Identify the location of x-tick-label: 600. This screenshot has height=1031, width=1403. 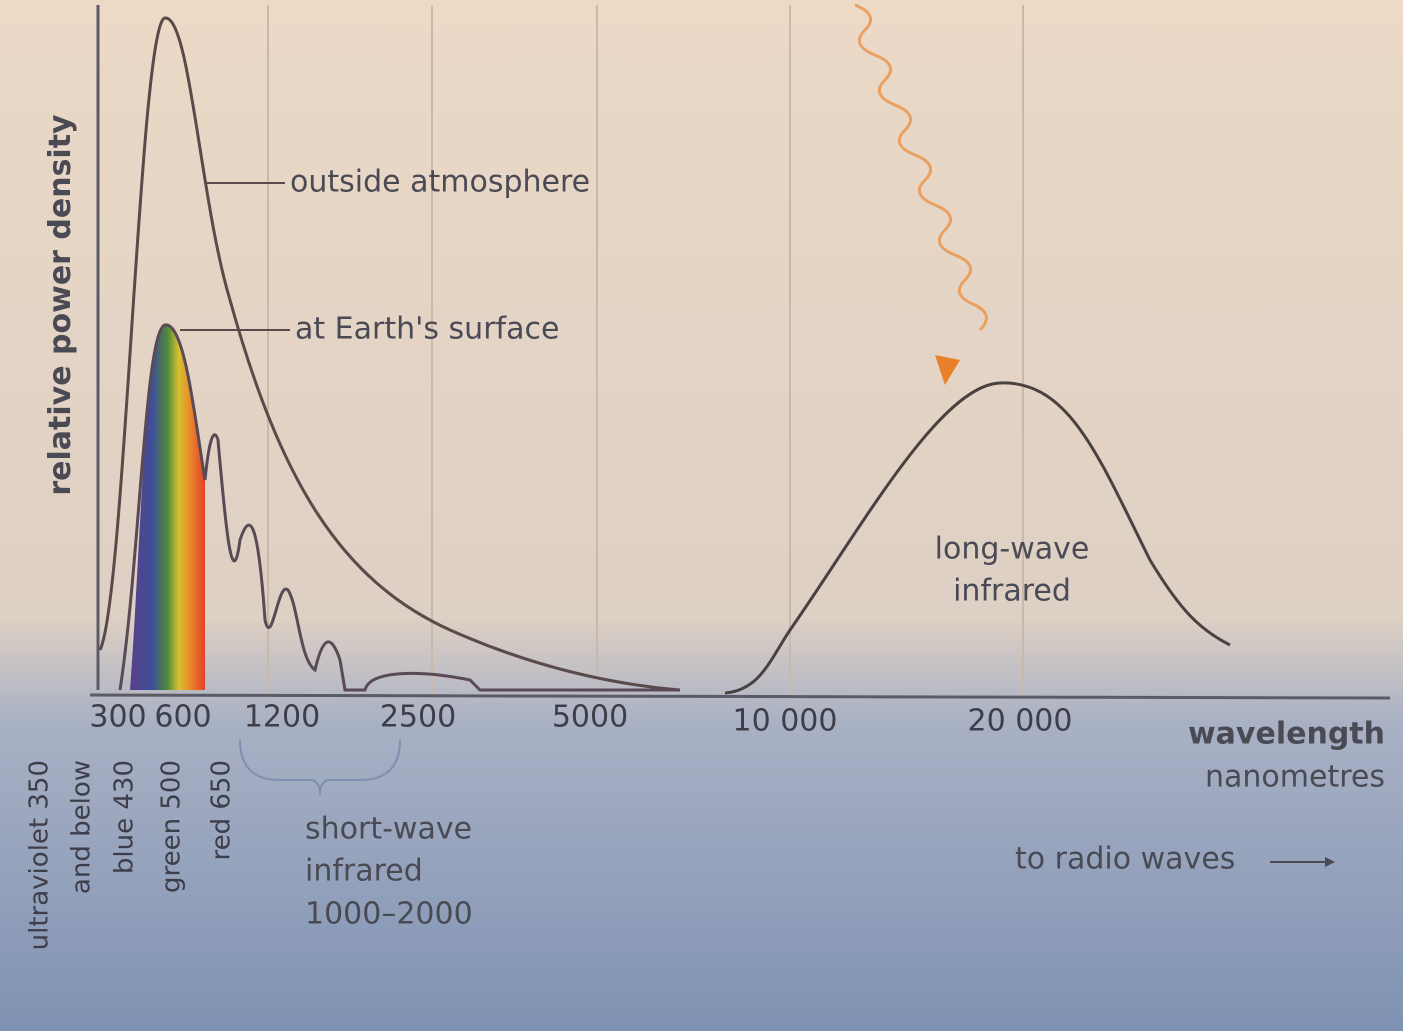
(182, 717).